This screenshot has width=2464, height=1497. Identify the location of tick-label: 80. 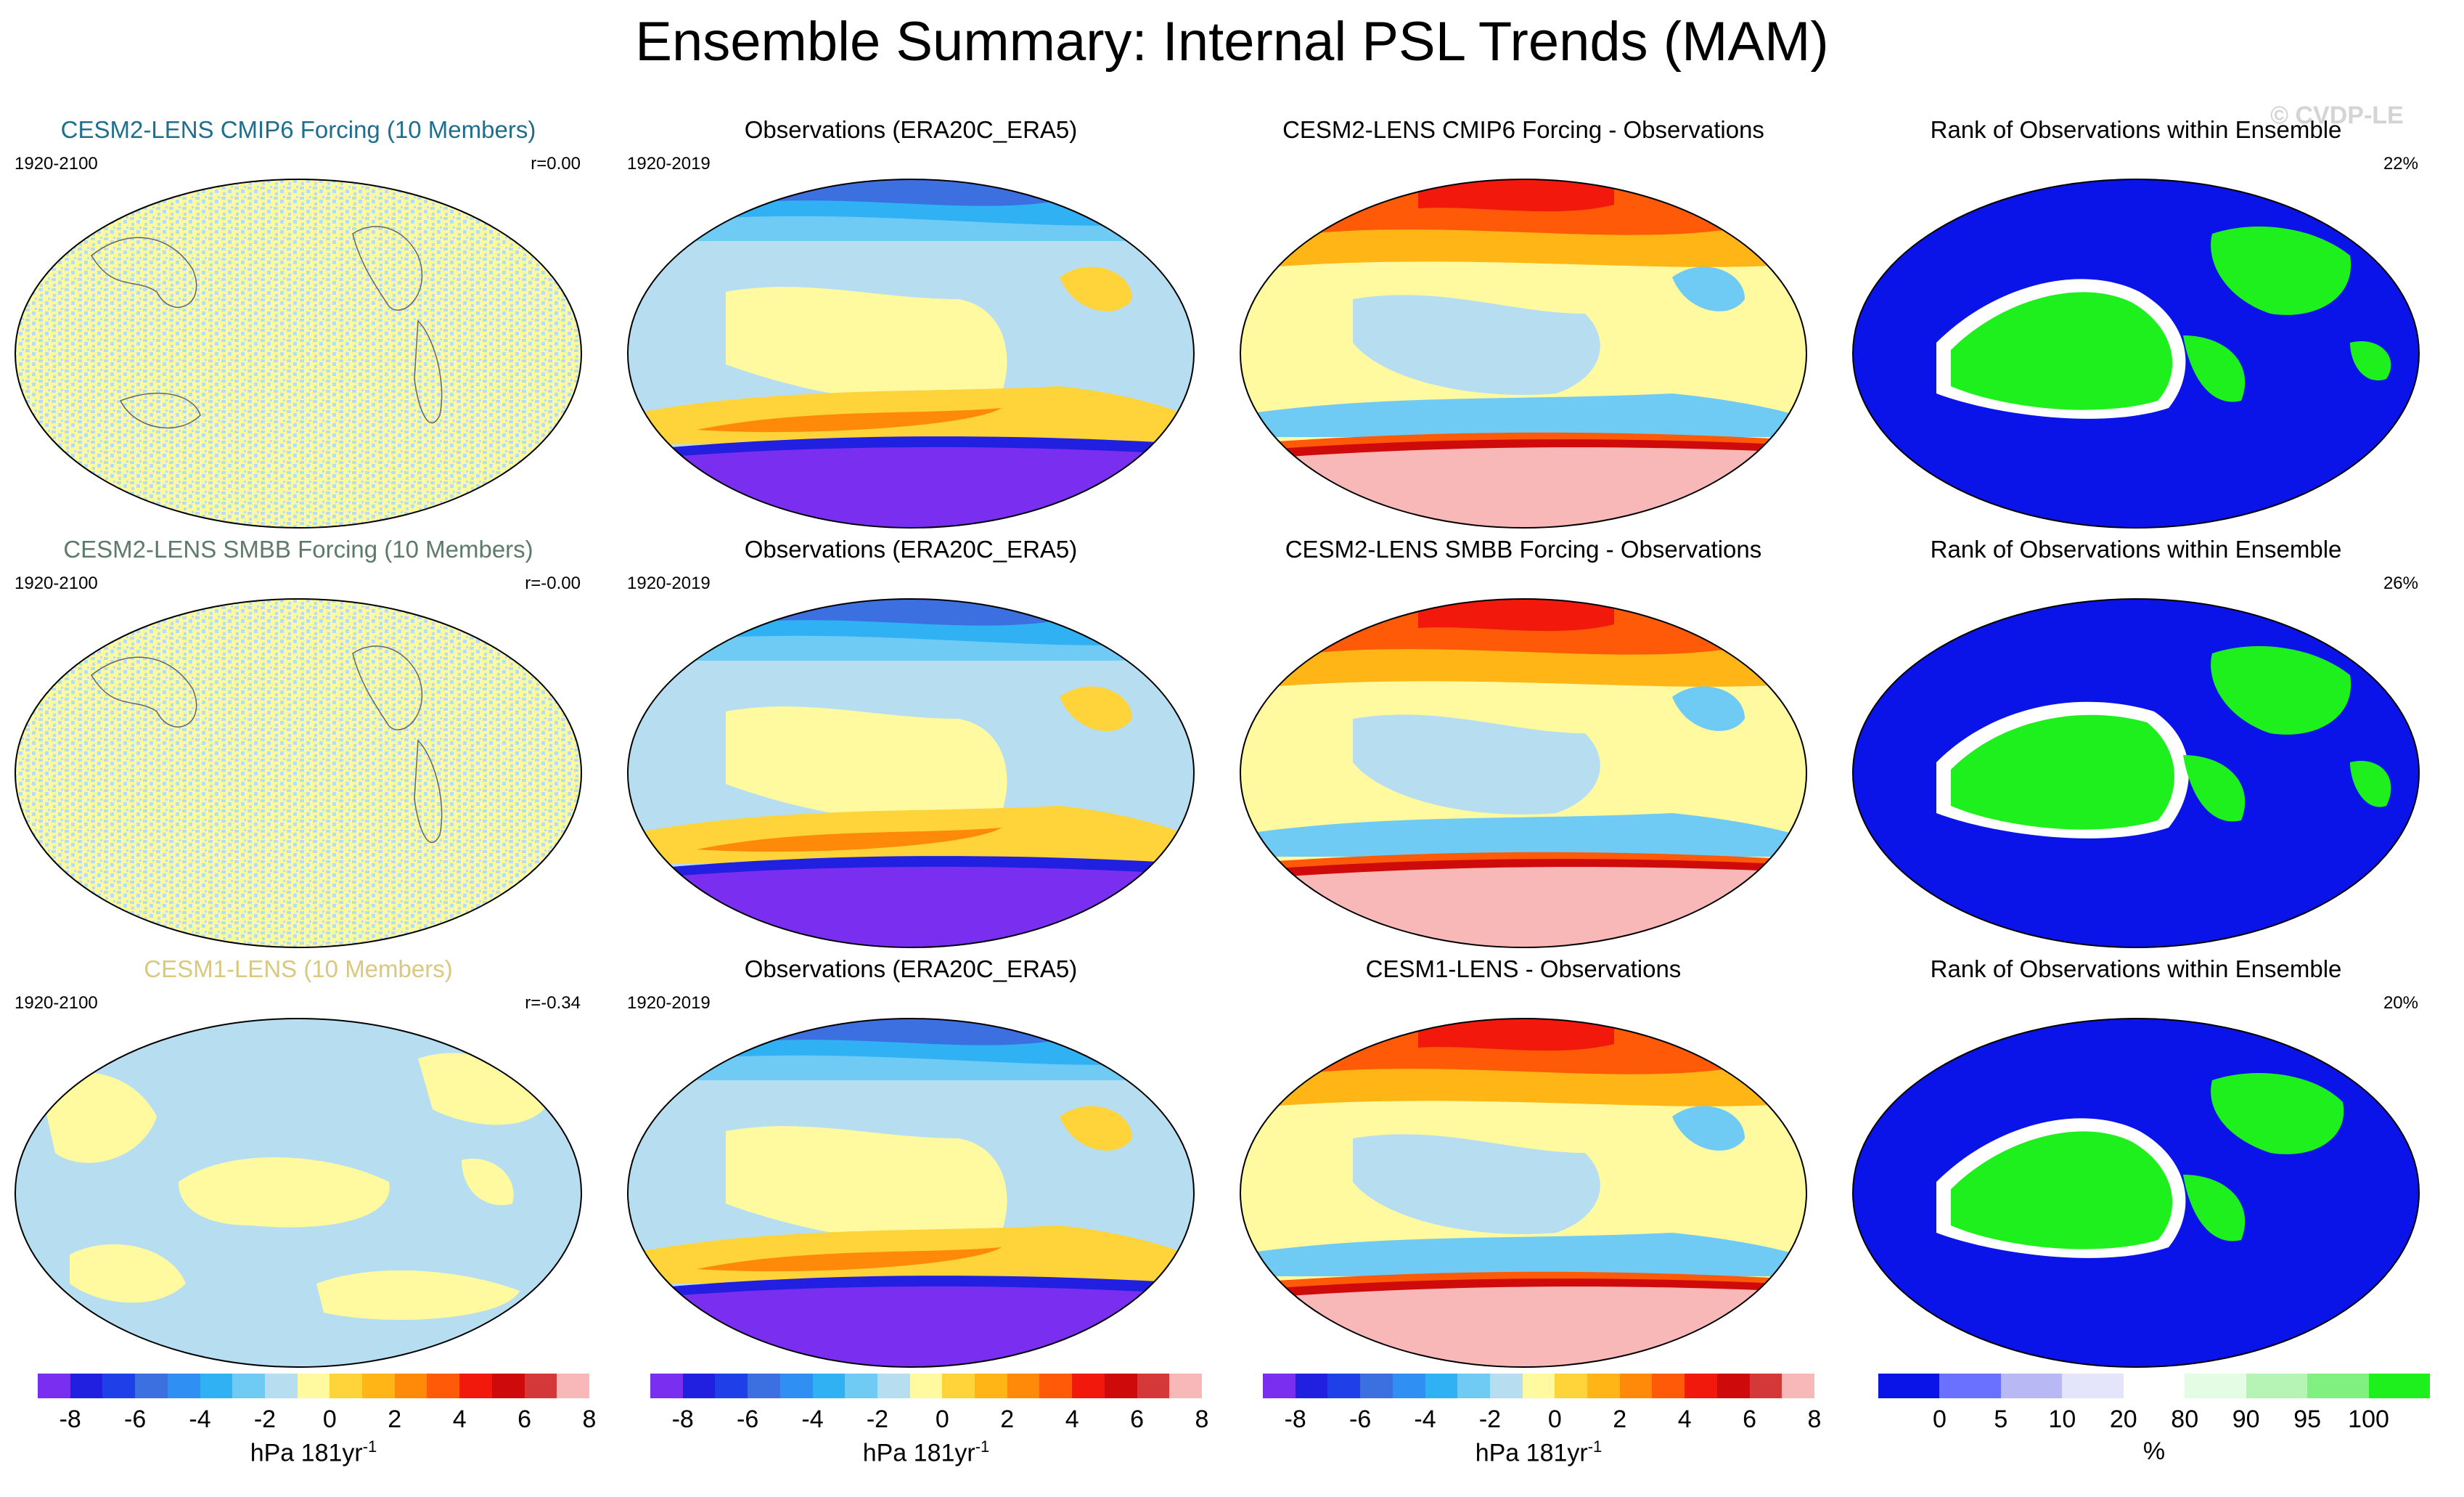
(2185, 1419).